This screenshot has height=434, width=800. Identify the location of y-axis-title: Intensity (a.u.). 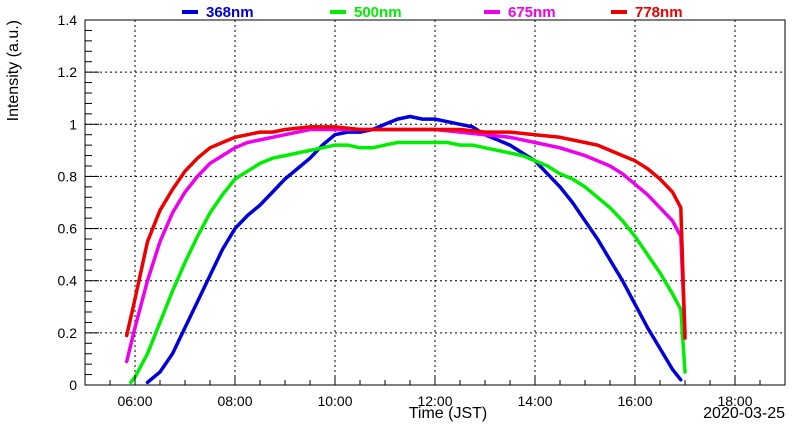
(13, 70).